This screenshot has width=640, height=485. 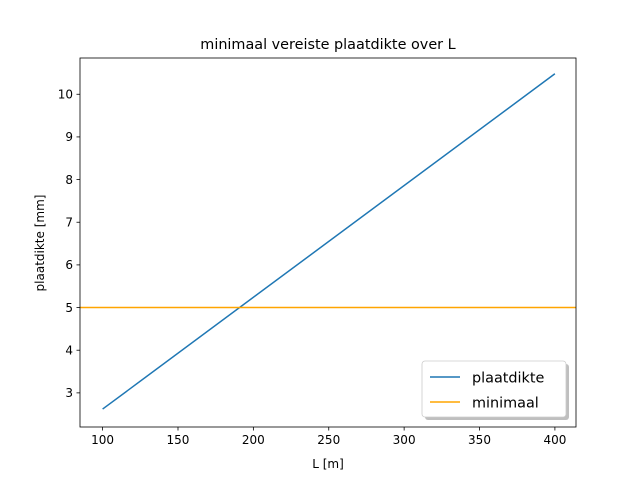 I want to click on y-tick-label: 5, so click(x=69, y=308).